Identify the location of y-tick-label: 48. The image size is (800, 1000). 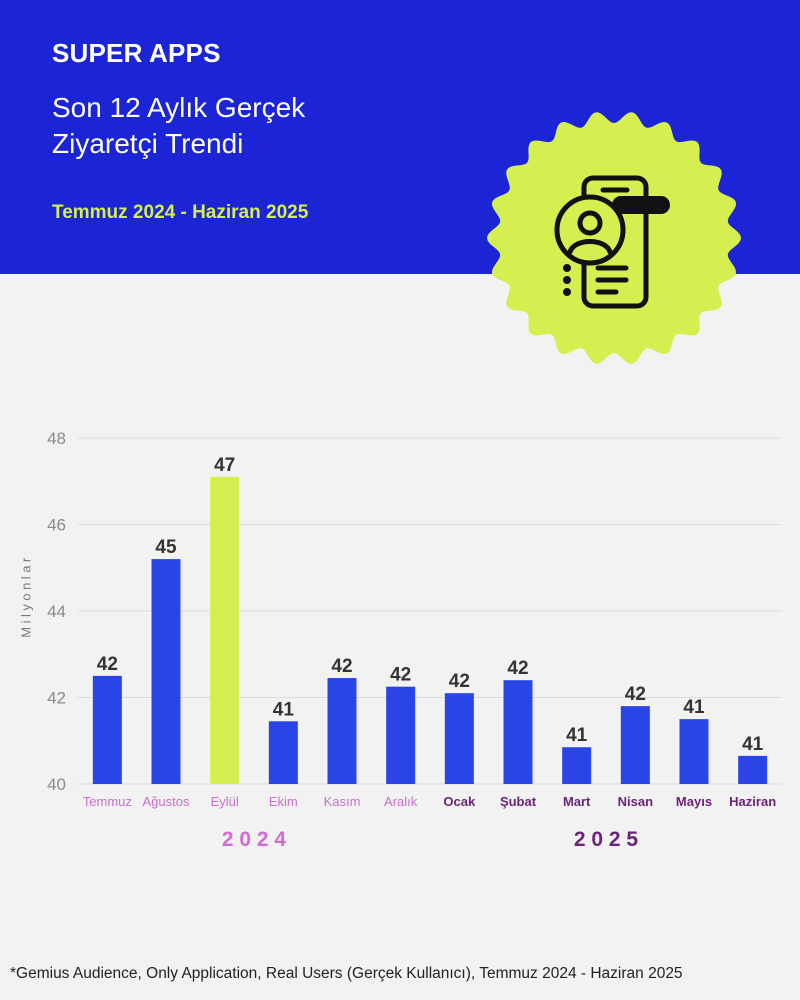
(56, 438).